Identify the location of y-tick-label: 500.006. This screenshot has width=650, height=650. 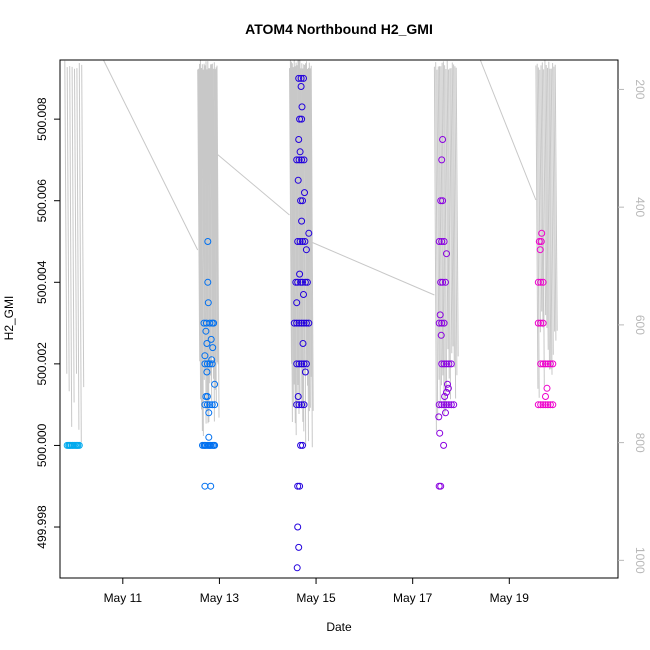
(42, 201).